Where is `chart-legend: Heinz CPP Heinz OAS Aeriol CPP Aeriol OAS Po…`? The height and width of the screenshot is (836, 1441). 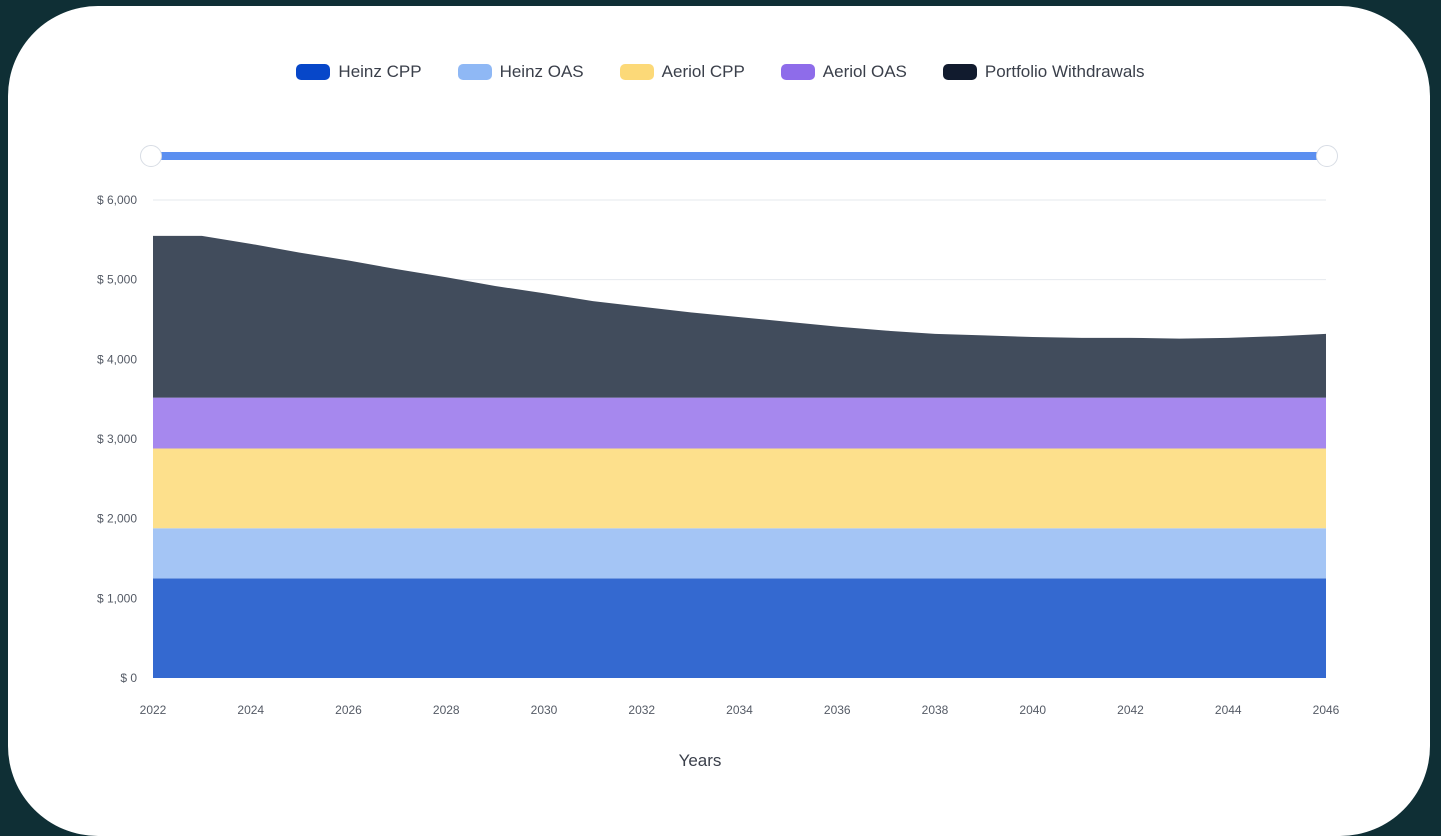
chart-legend: Heinz CPP Heinz OAS Aeriol CPP Aeriol OAS Po… is located at coordinates (720, 72).